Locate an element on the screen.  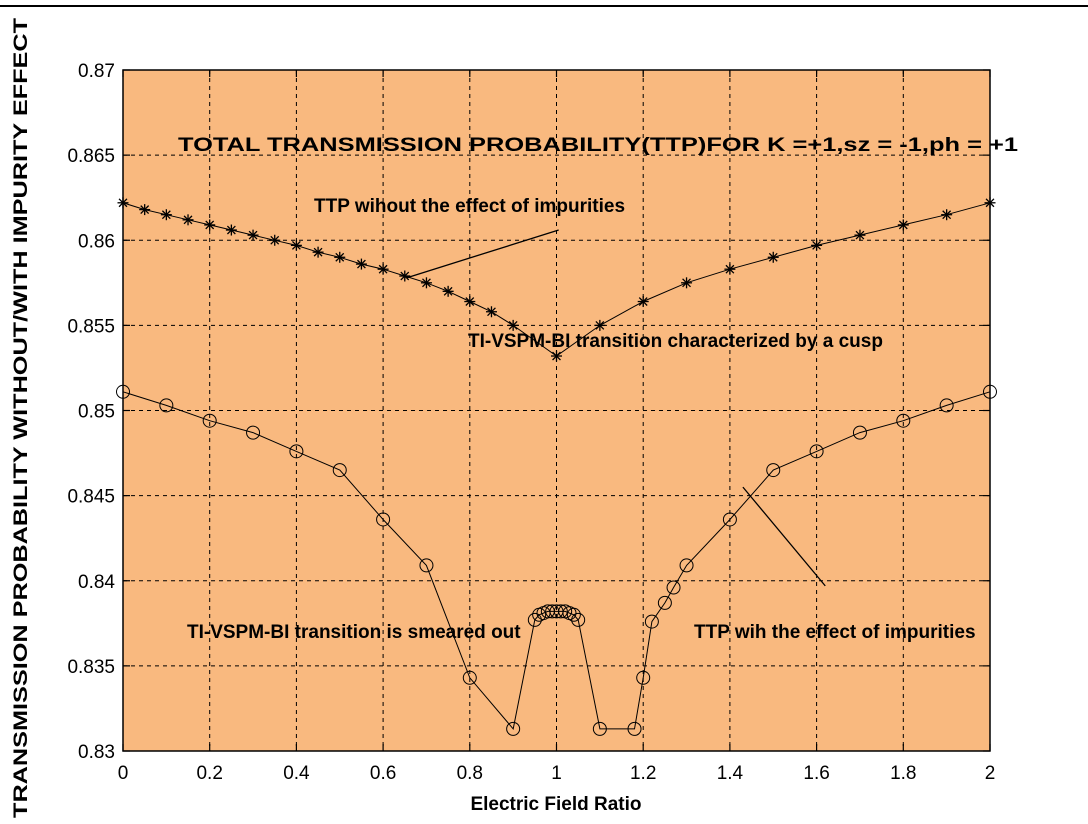
x-tick-label: 1.8 is located at coordinates (903, 773).